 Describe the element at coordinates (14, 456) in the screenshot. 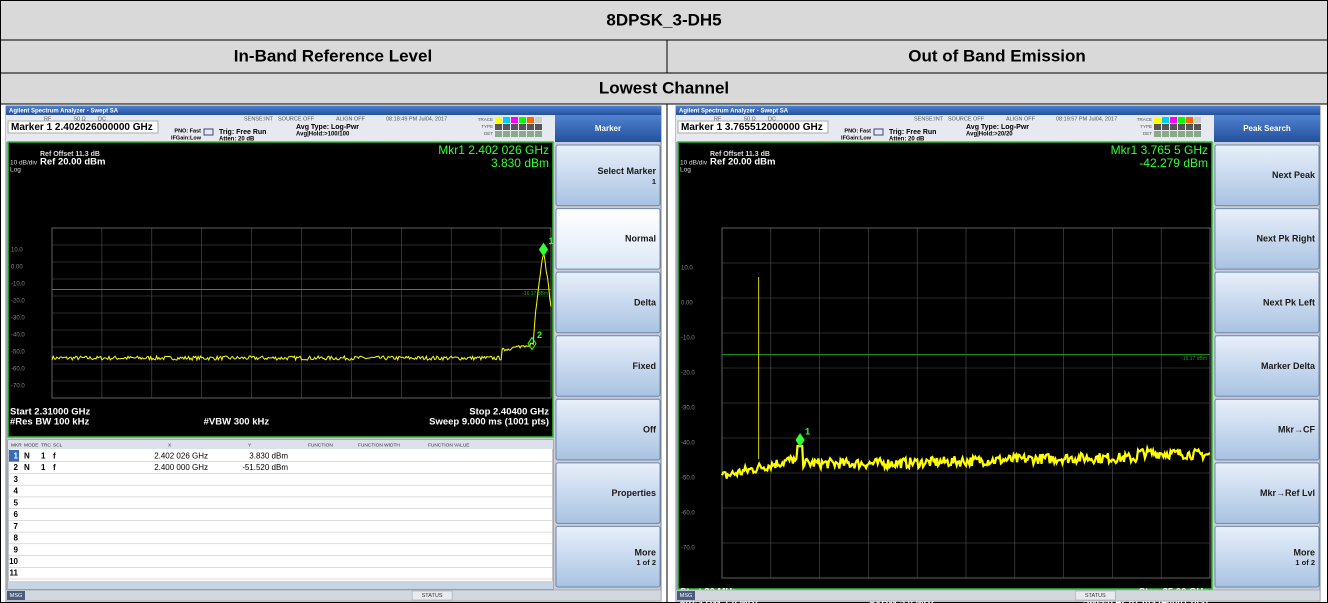

I see `row-highlight` at that location.